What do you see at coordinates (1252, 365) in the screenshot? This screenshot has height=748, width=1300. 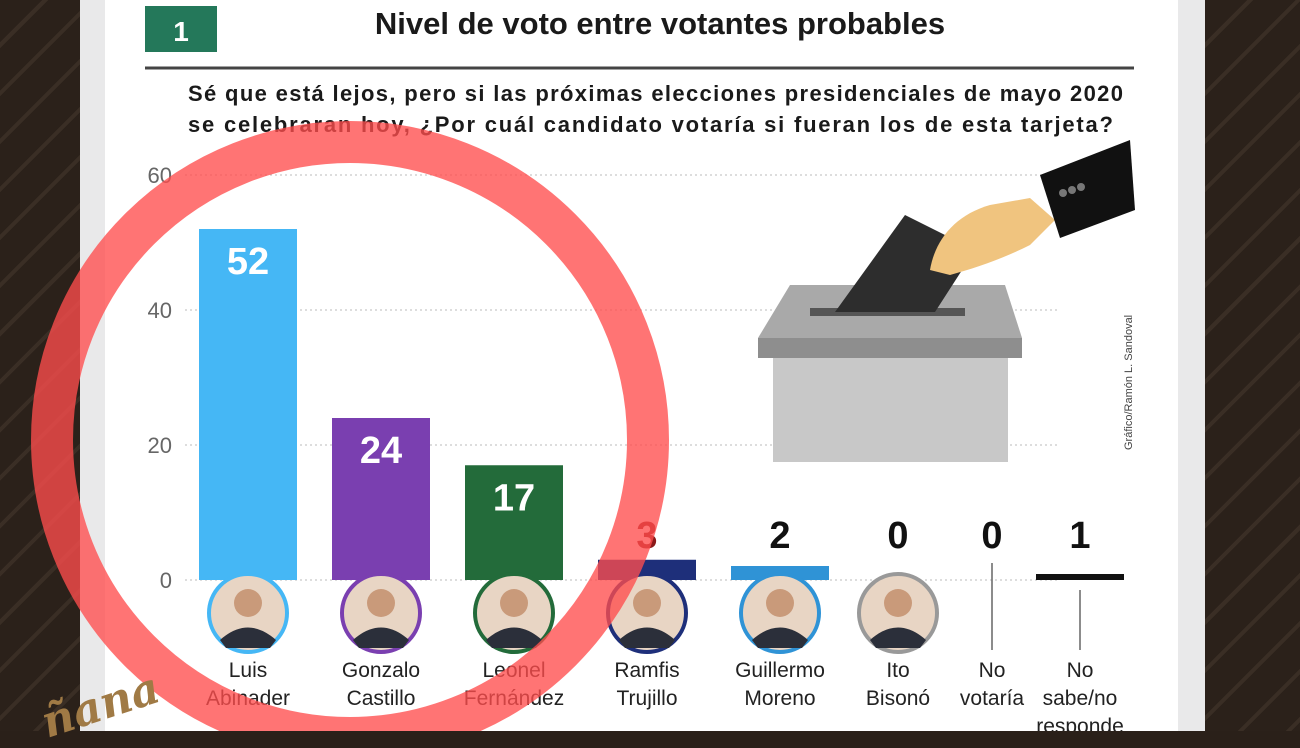 I see `video-frame-right` at bounding box center [1252, 365].